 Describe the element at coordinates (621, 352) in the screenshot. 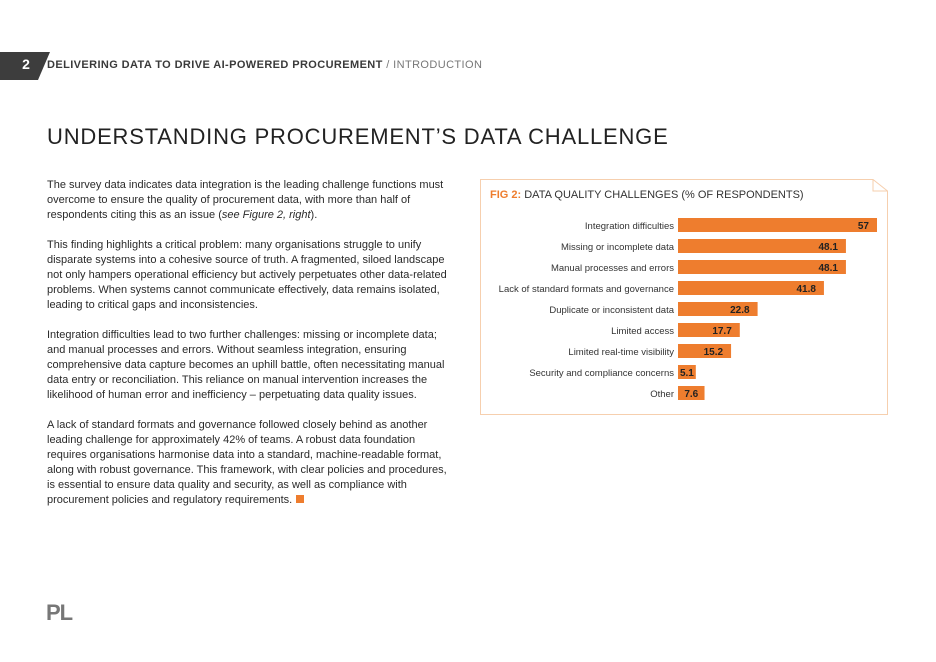

I see `category-label: Limited real-time visibility` at that location.